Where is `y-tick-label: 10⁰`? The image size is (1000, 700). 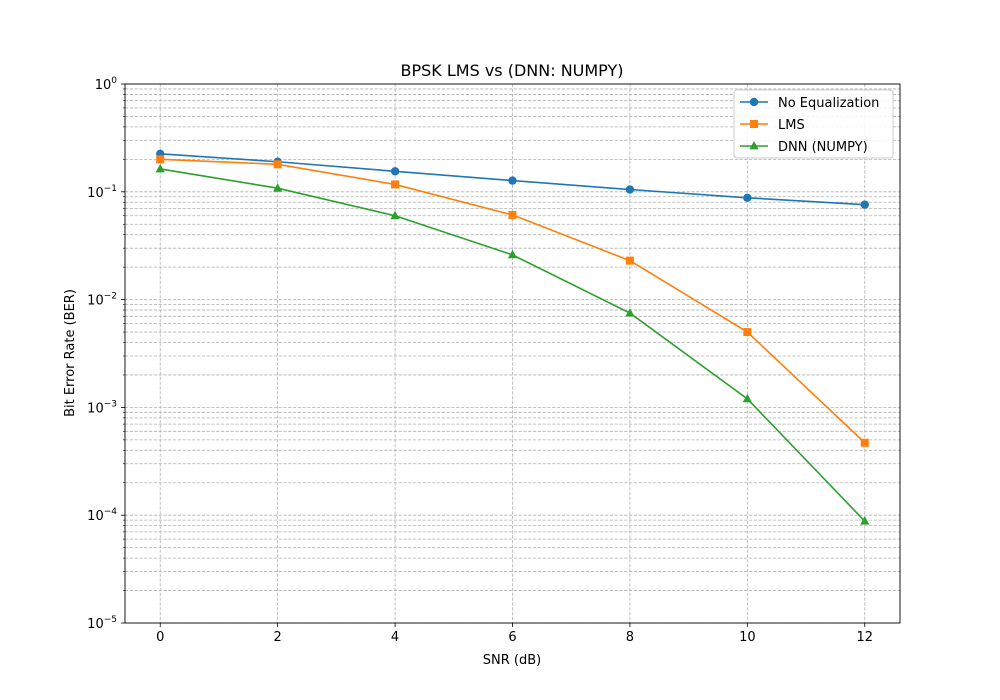
y-tick-label: 10⁰ is located at coordinates (106, 84).